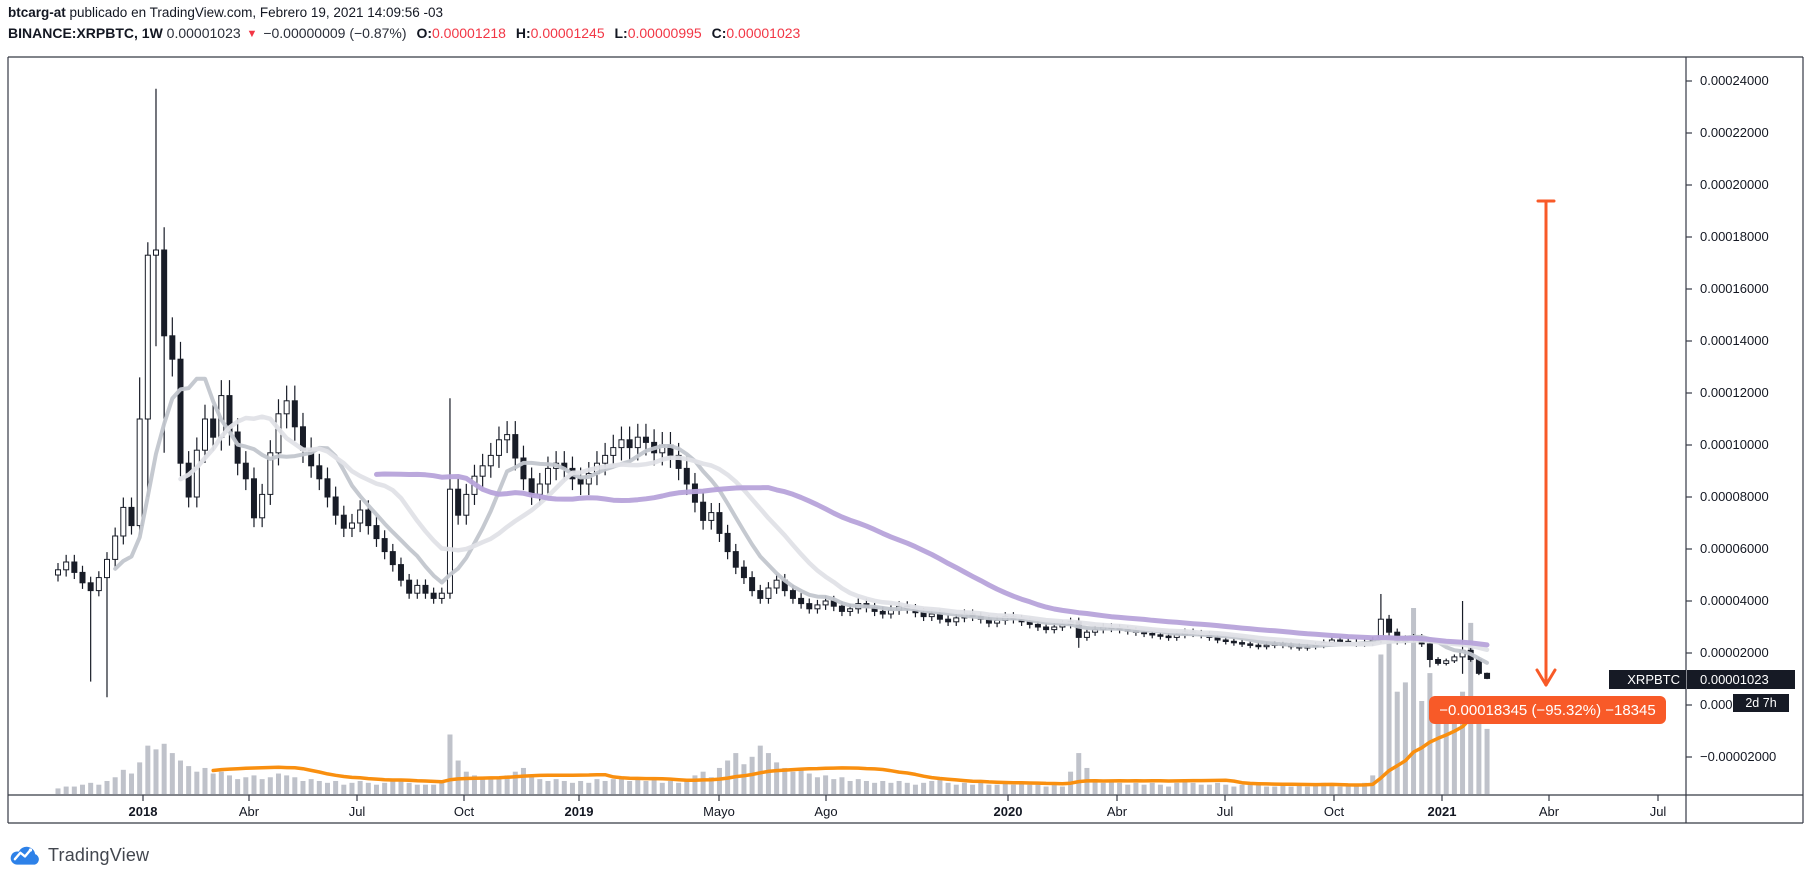  What do you see at coordinates (424, 33) in the screenshot?
I see `open-label: O:` at bounding box center [424, 33].